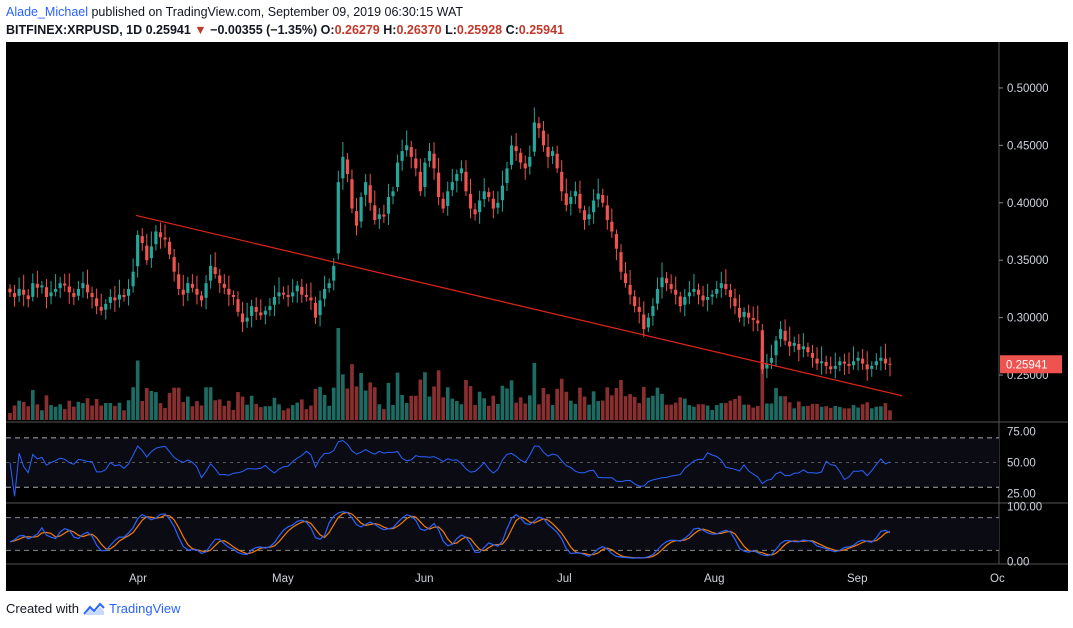 This screenshot has width=1073, height=628. What do you see at coordinates (857, 579) in the screenshot?
I see `time-tick-label: Sep` at bounding box center [857, 579].